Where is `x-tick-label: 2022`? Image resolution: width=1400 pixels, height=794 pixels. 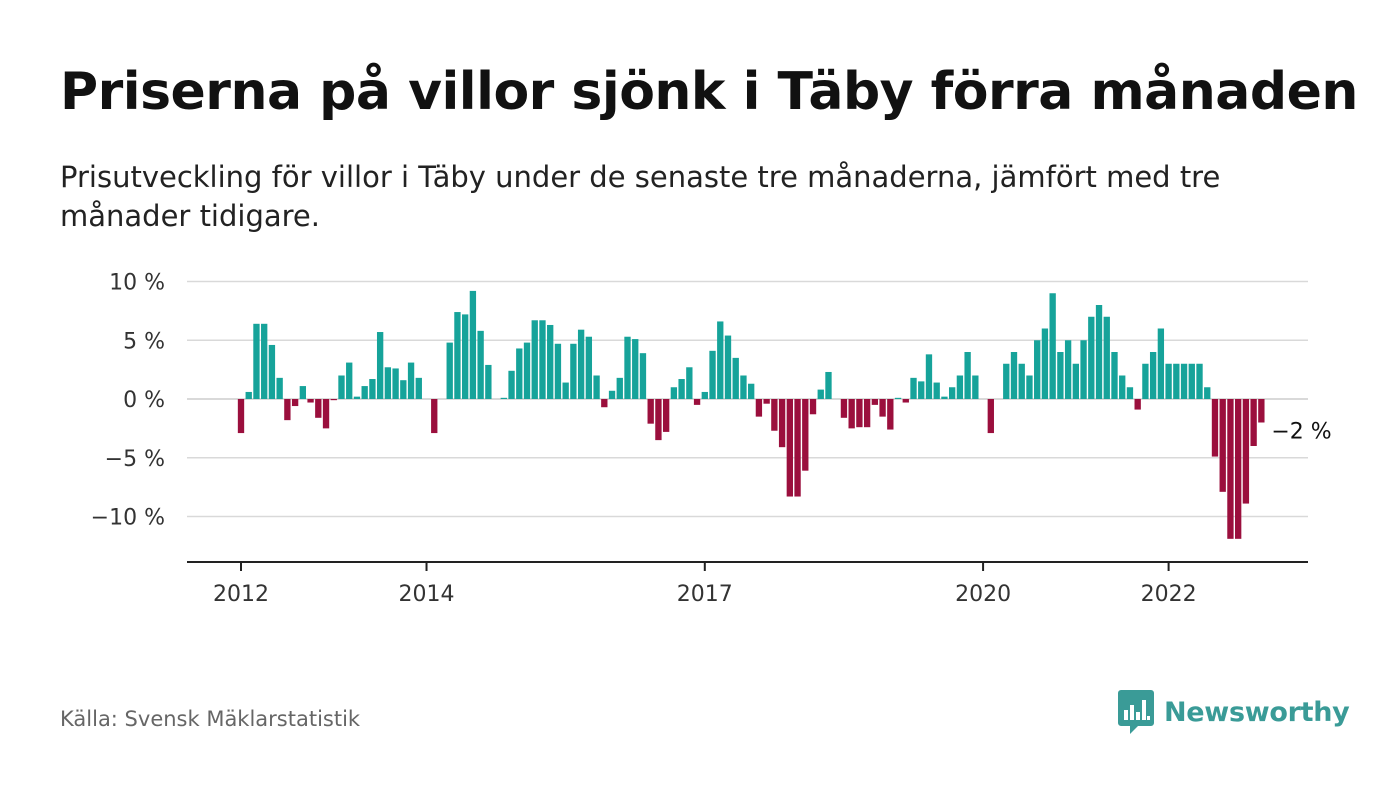 x-tick-label: 2022 is located at coordinates (1169, 594).